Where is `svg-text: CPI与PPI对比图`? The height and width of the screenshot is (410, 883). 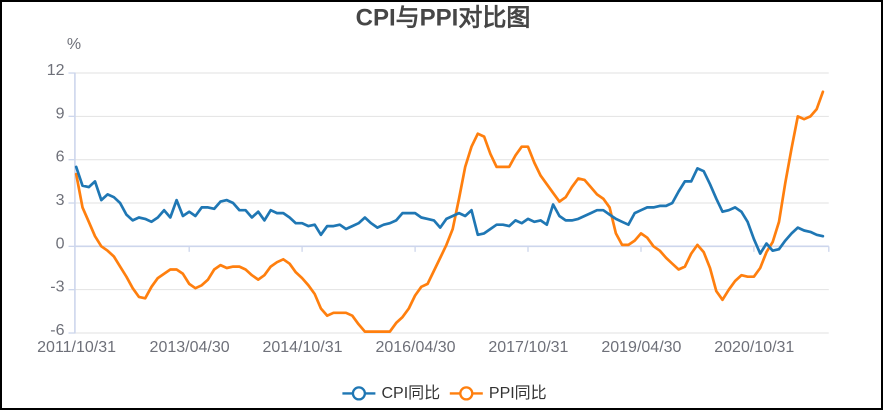 svg-text: CPI与PPI对比图 is located at coordinates (443, 18).